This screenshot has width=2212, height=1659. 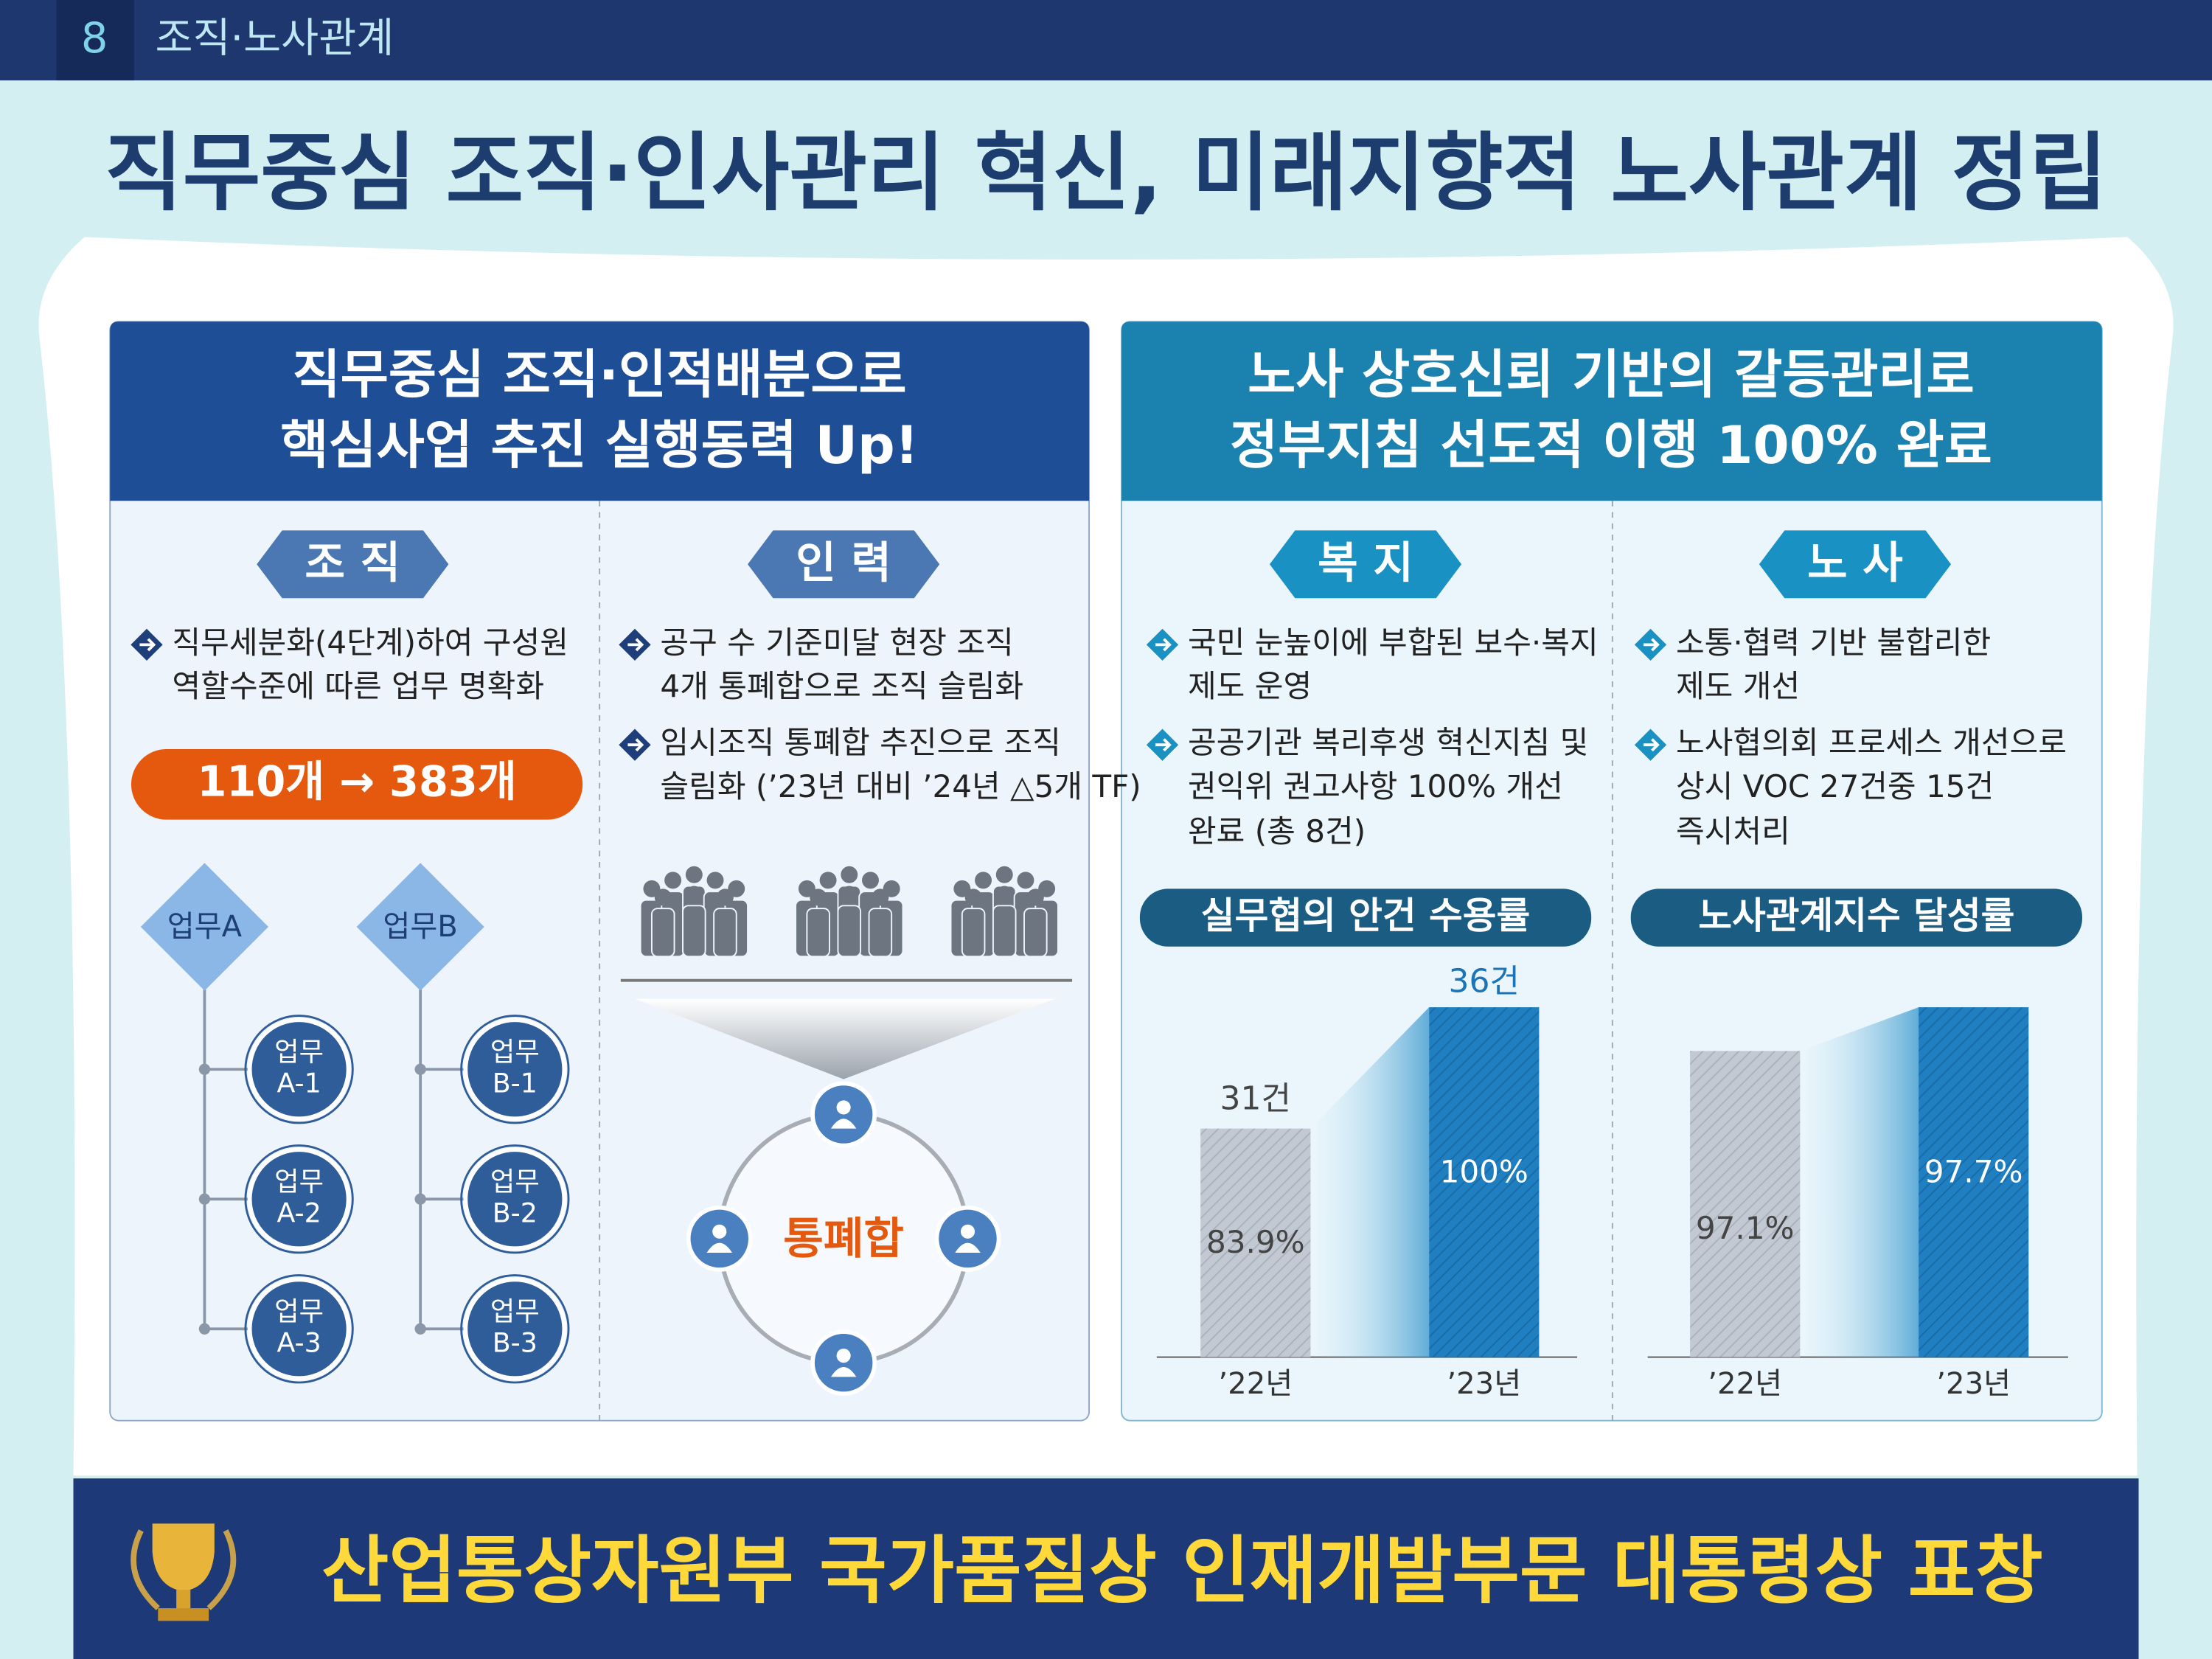 What do you see at coordinates (1738, 686) in the screenshot?
I see `bullet-text: 제도 개선` at bounding box center [1738, 686].